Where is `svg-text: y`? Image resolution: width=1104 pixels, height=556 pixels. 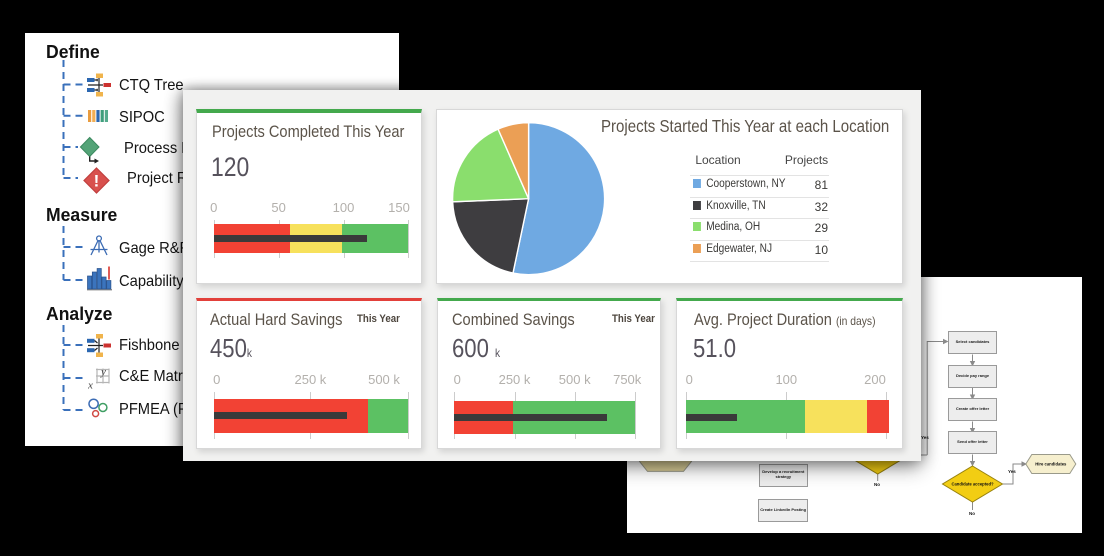 svg-text: y is located at coordinates (103, 372).